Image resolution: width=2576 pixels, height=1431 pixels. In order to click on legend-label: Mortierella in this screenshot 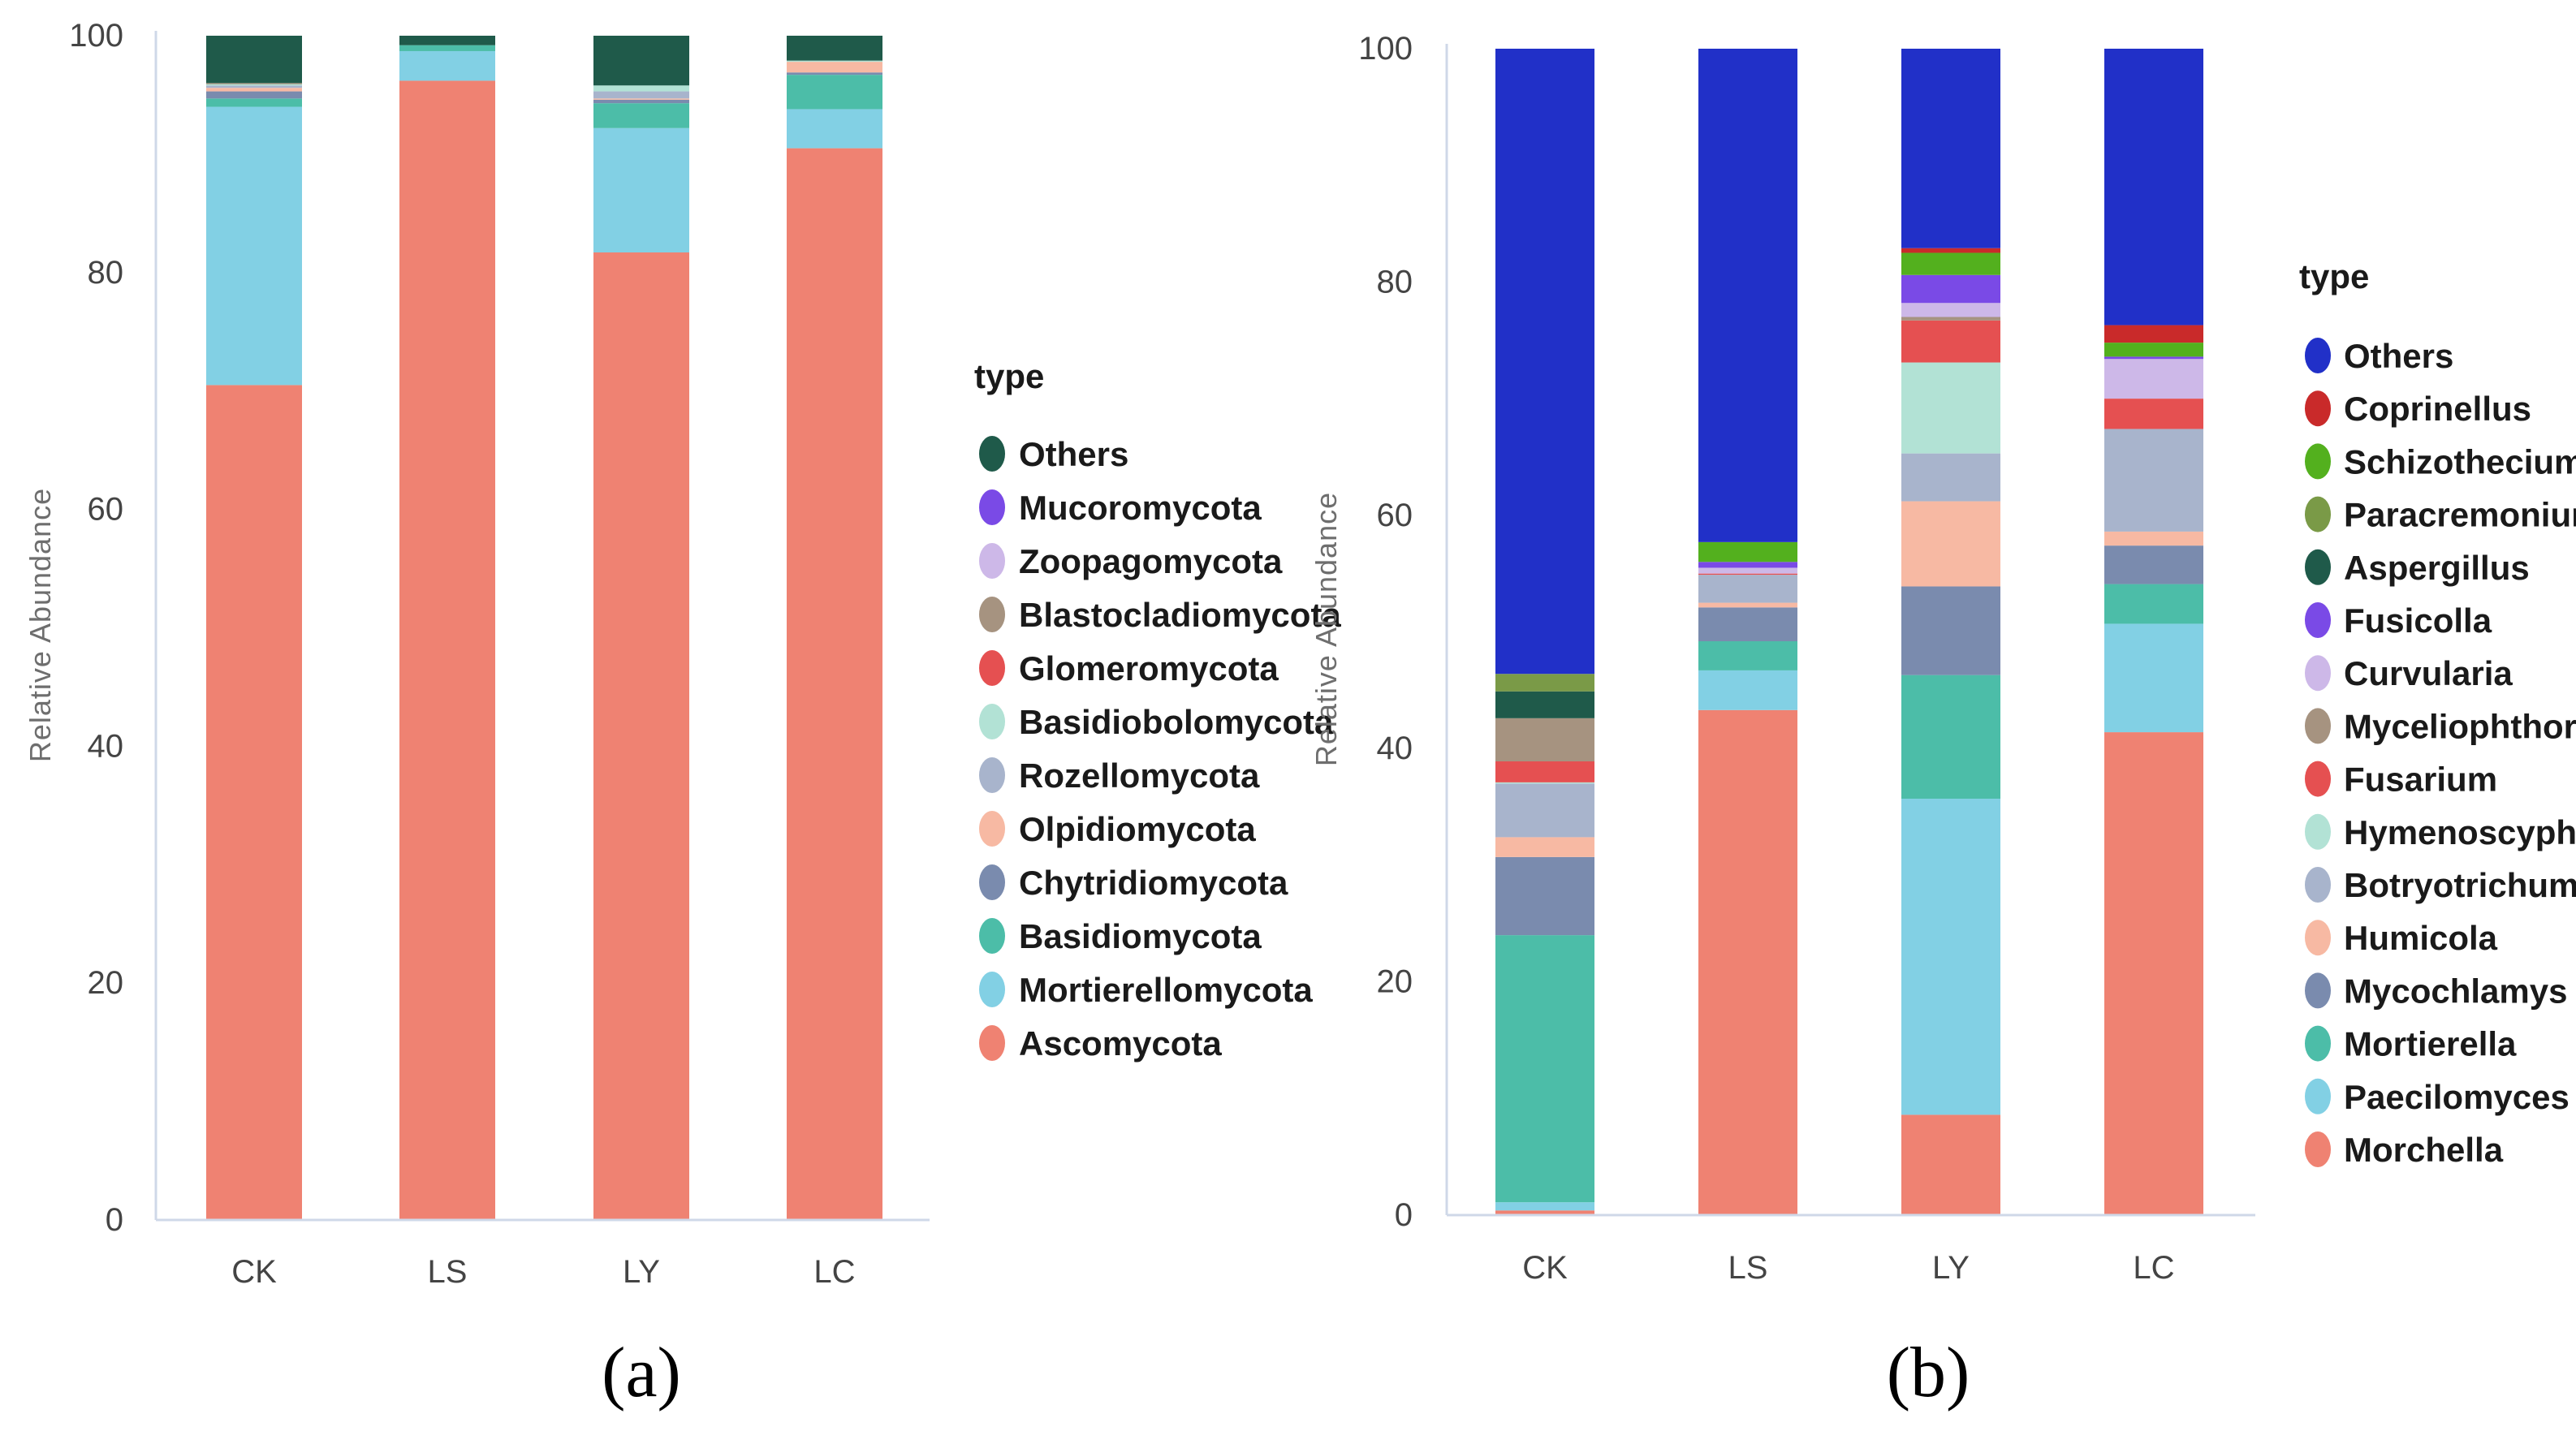, I will do `click(2430, 1044)`.